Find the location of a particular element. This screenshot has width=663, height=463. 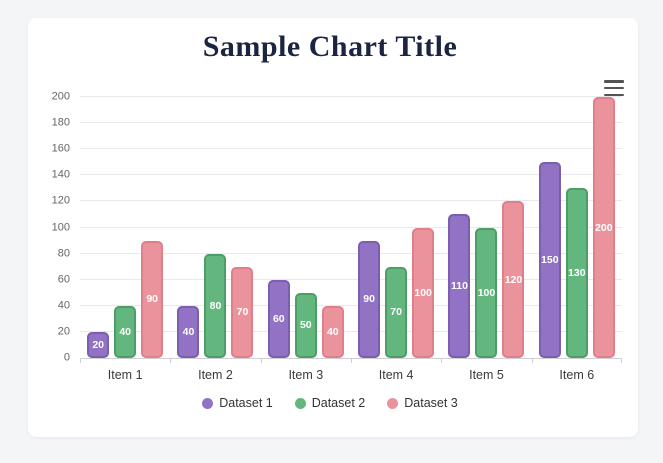

legend-item-dataset-3: Dataset 3 is located at coordinates (422, 403).